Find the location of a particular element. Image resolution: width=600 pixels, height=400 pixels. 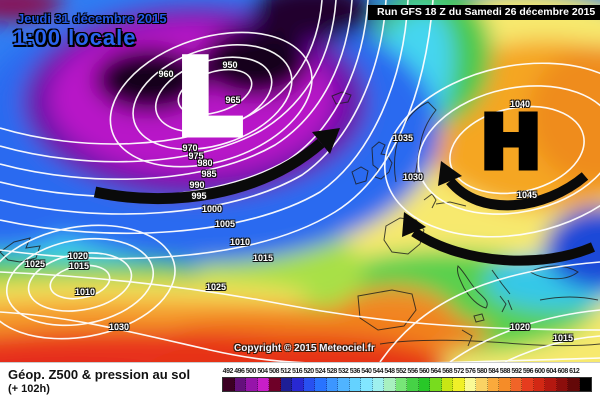

scale-value-label: 576 is located at coordinates (470, 371).